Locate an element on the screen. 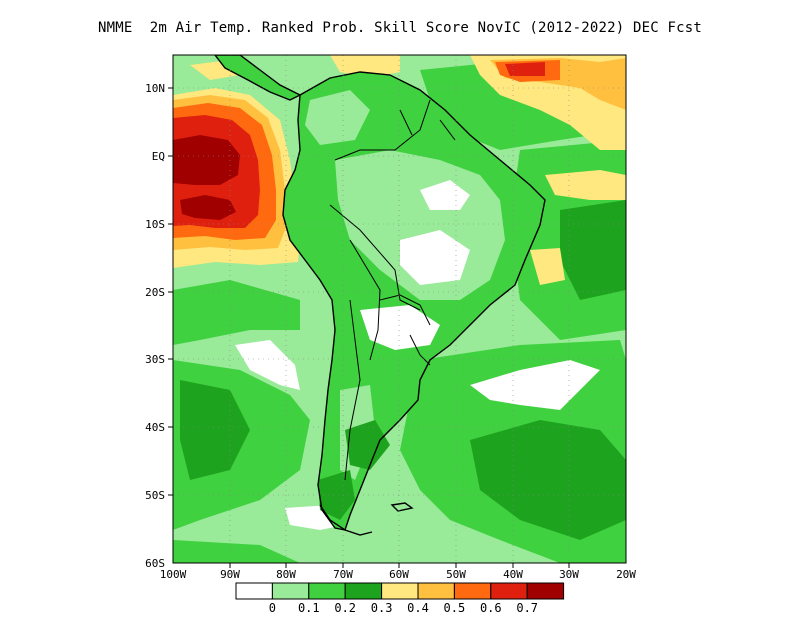 The width and height of the screenshot is (800, 618). lon-label: 20W is located at coordinates (626, 574).